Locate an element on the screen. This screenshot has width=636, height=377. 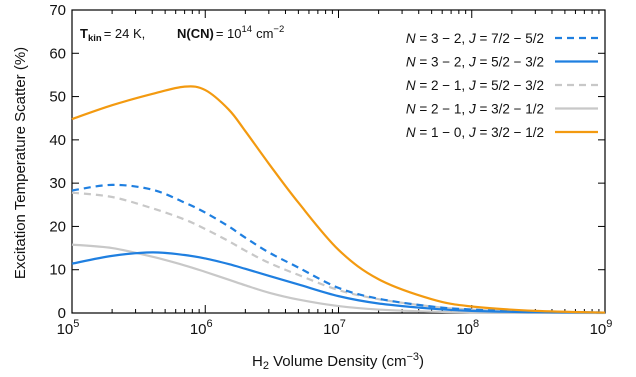
legend-label-5: N = 1 − 0, J = 3/2 − 1/2 is located at coordinates (475, 132).